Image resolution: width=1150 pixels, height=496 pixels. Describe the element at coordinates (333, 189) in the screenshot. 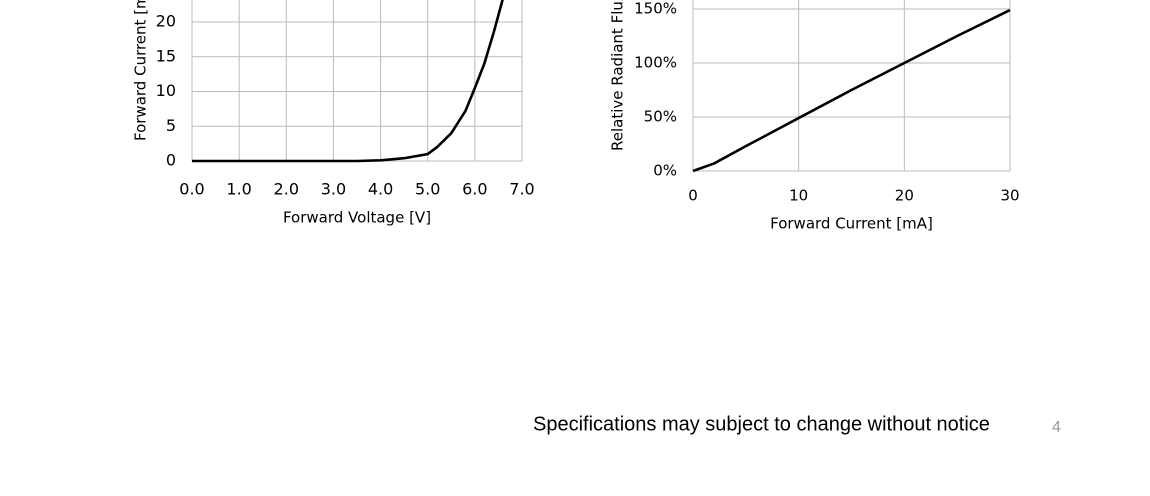

I see `x-tick-label: 3.0` at that location.